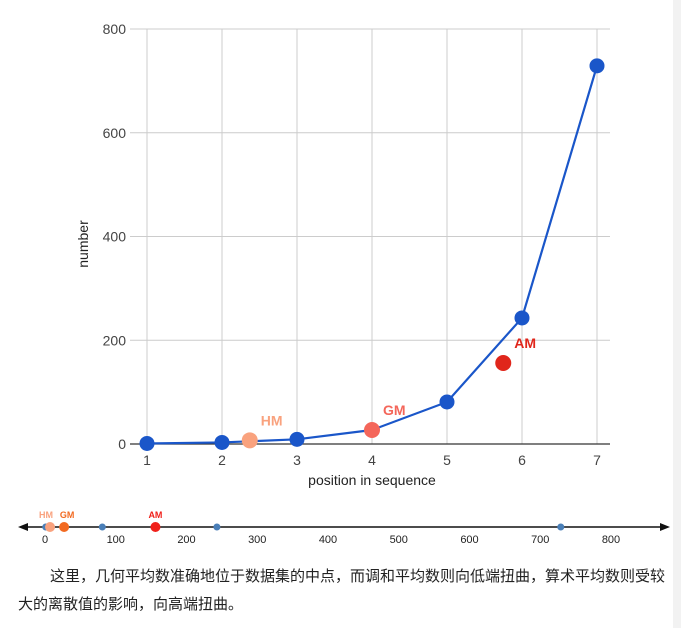 This screenshot has height=628, width=681. I want to click on right-arrow, so click(665, 527).